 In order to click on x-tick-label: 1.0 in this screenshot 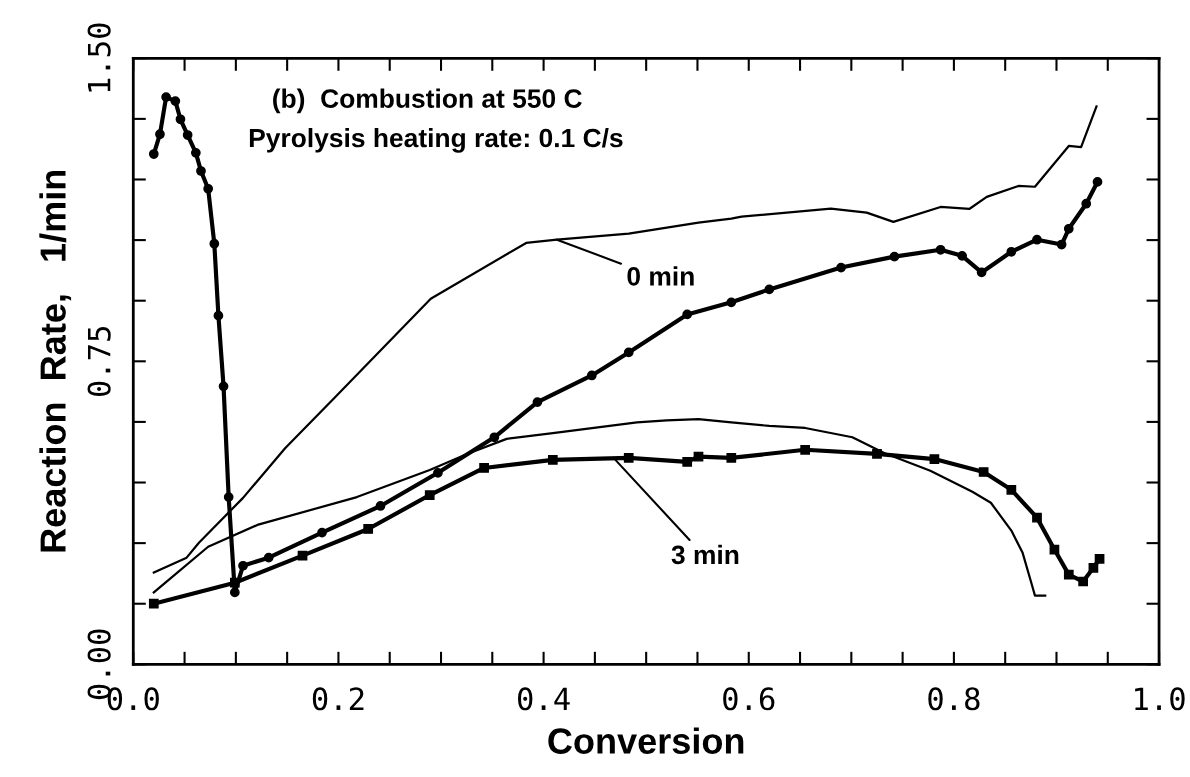, I will do `click(1160, 699)`.